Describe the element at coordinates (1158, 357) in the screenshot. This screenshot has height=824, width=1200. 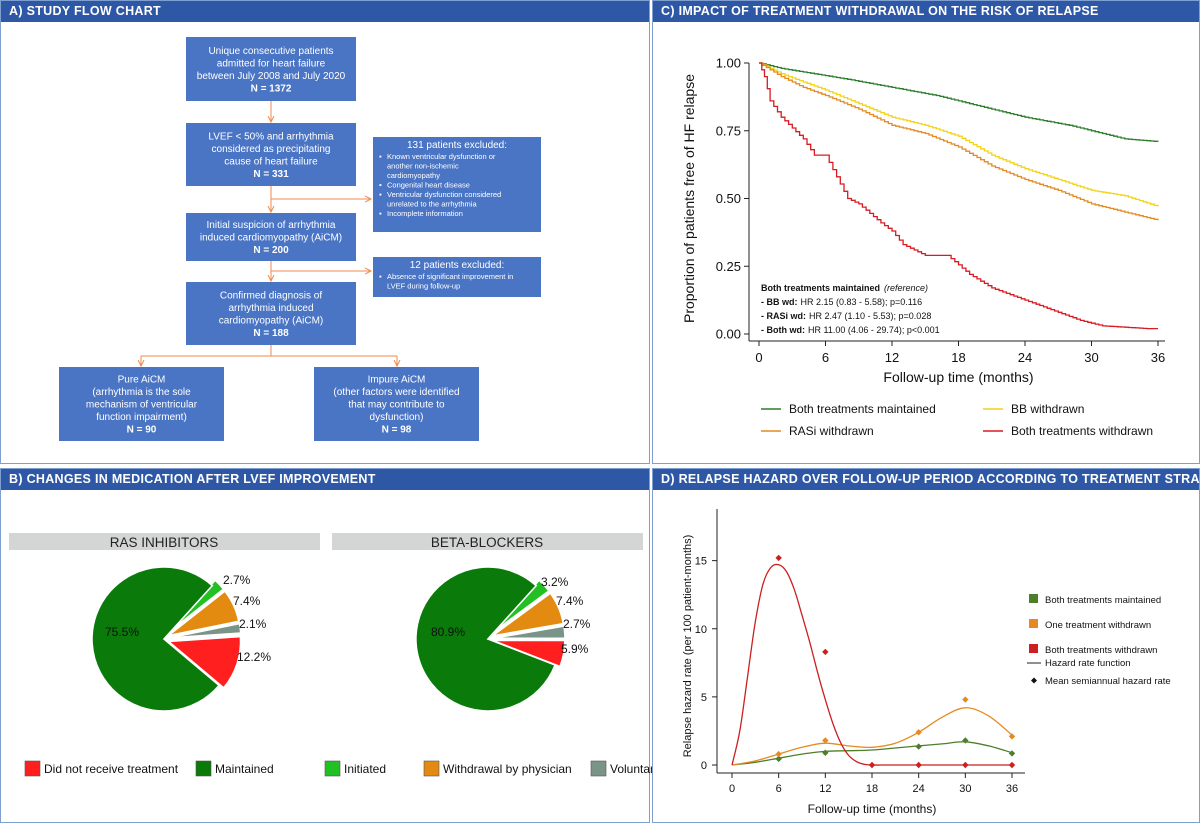
I see `km-x-tick-label: 36` at that location.